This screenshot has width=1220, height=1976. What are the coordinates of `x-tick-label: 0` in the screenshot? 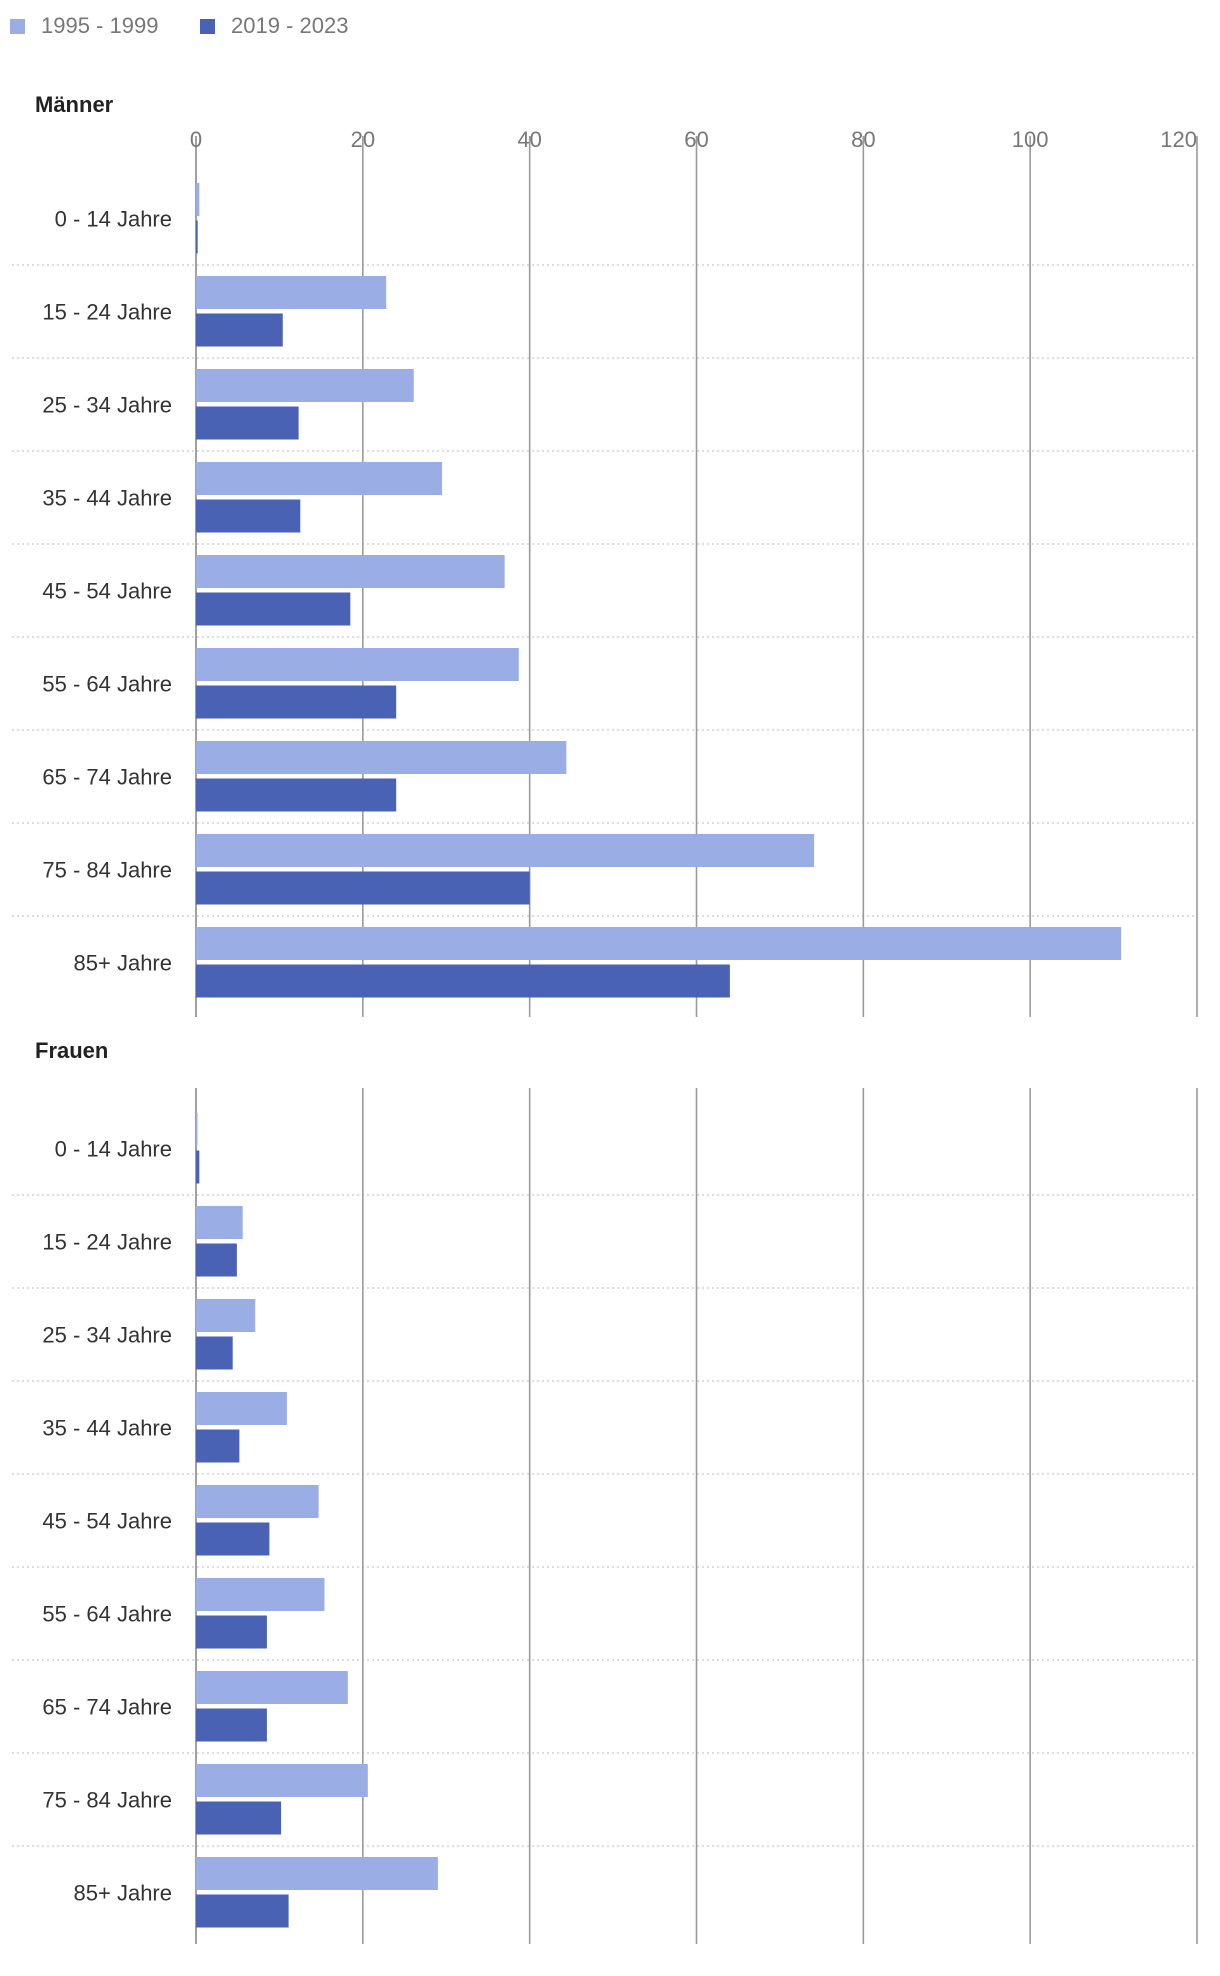 It's located at (196, 139).